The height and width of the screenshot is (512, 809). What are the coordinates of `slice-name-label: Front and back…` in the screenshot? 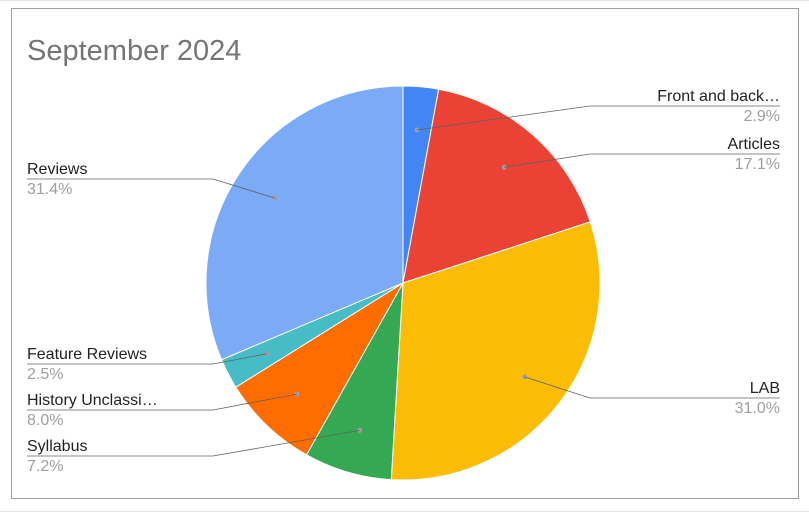 It's located at (718, 96).